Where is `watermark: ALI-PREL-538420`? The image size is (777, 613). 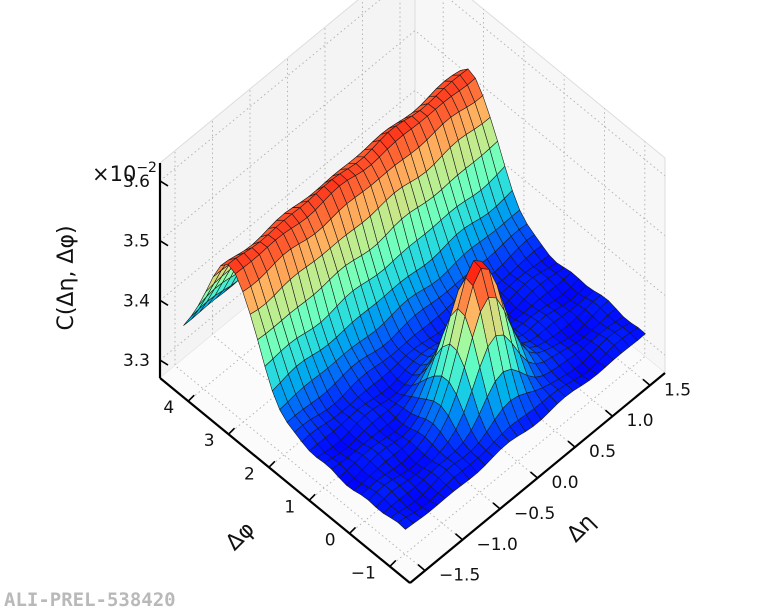 watermark: ALI-PREL-538420 is located at coordinates (90, 600).